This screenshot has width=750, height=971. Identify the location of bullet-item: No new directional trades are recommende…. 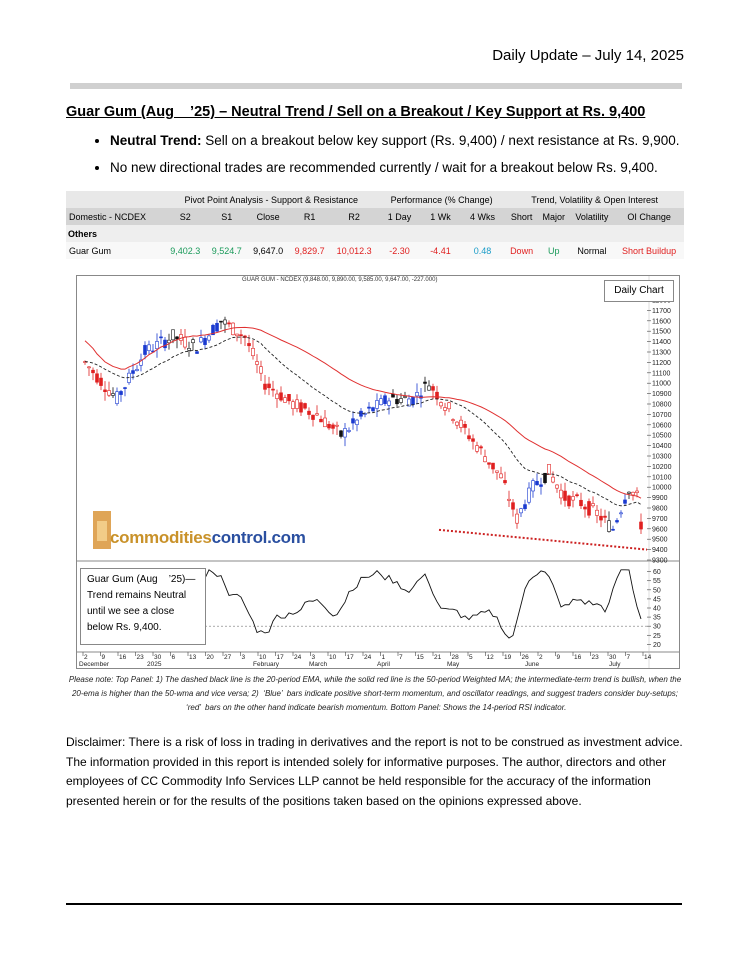
(410, 168).